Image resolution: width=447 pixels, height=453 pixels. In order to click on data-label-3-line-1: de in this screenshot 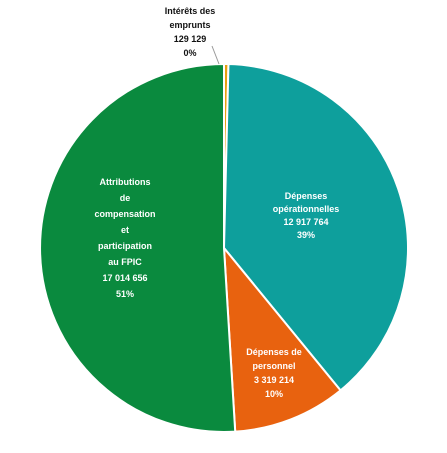, I will do `click(125, 198)`.